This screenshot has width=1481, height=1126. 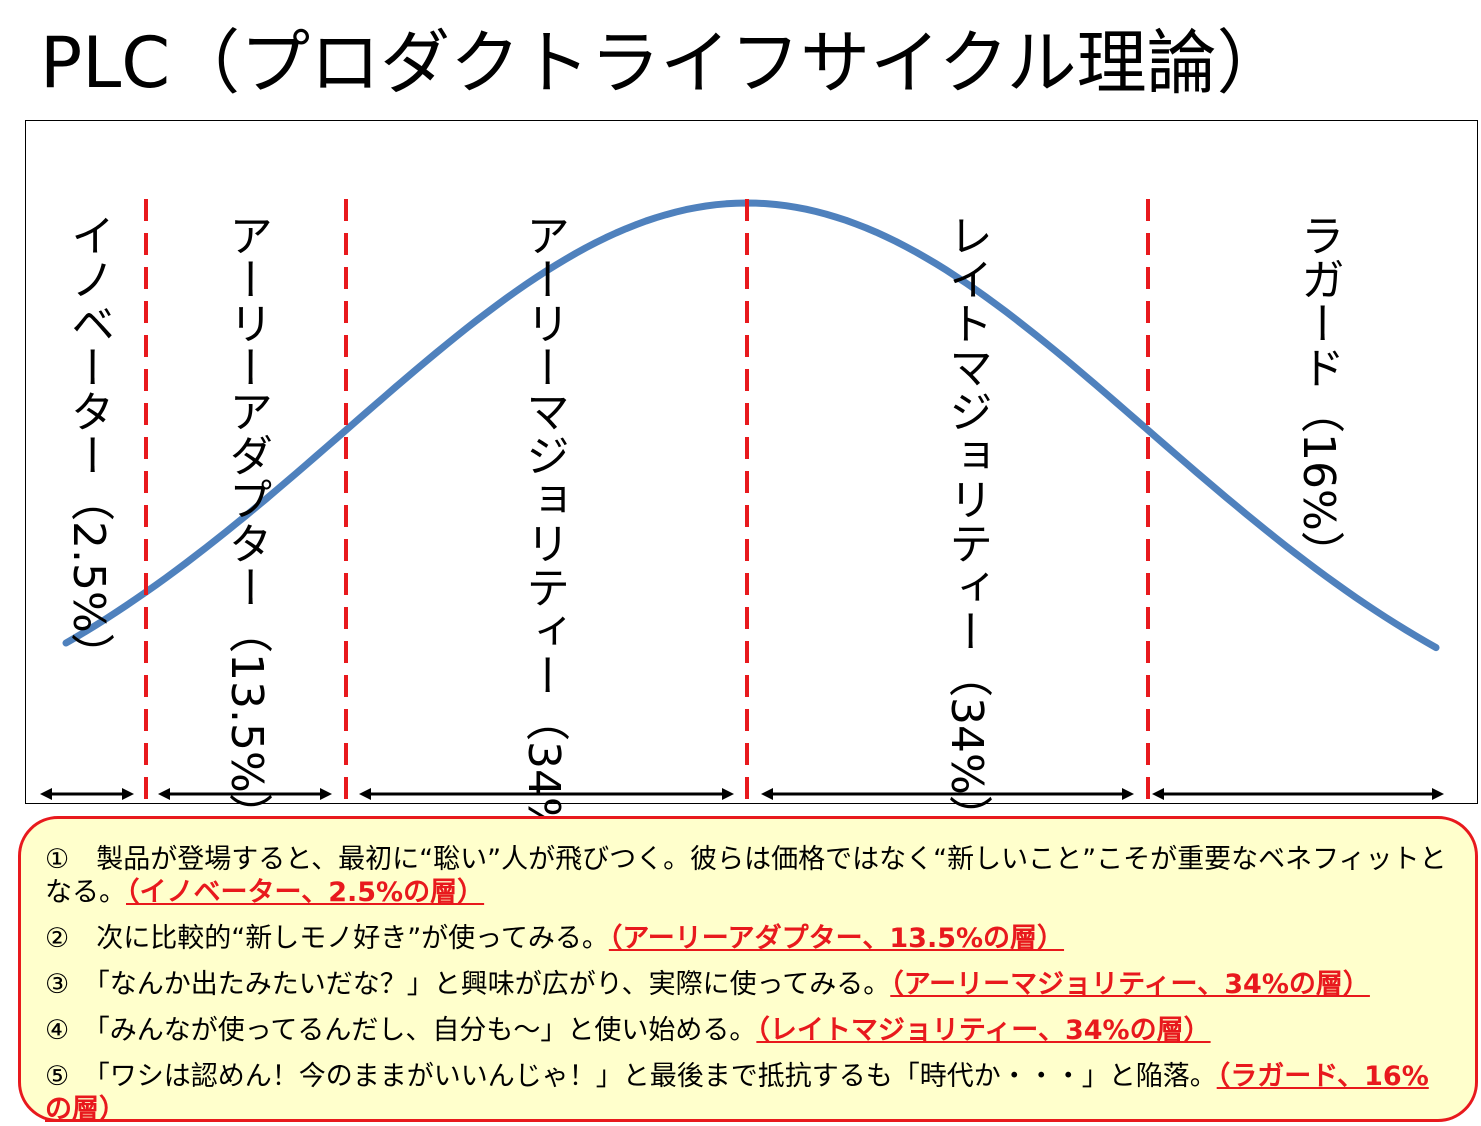 I want to click on note-highlight: （レイトマジョリティー、34%の層）, so click(x=983, y=1030).